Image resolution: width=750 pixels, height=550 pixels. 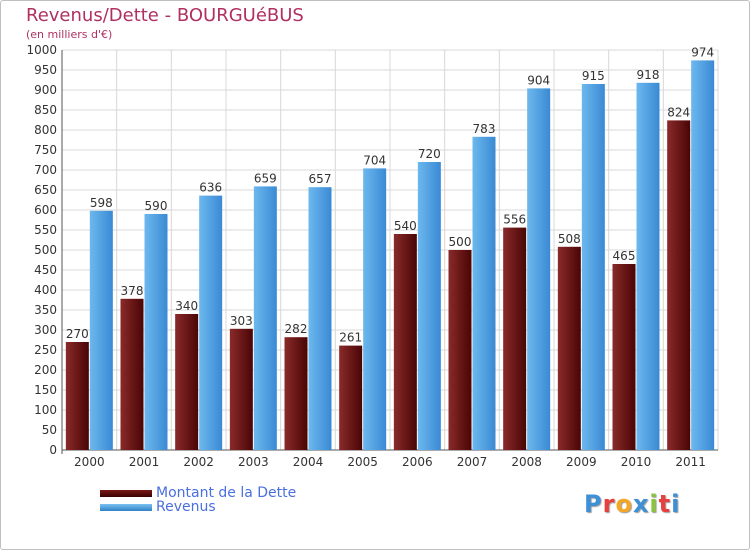 What do you see at coordinates (45, 390) in the screenshot?
I see `y-tick-label: 150` at bounding box center [45, 390].